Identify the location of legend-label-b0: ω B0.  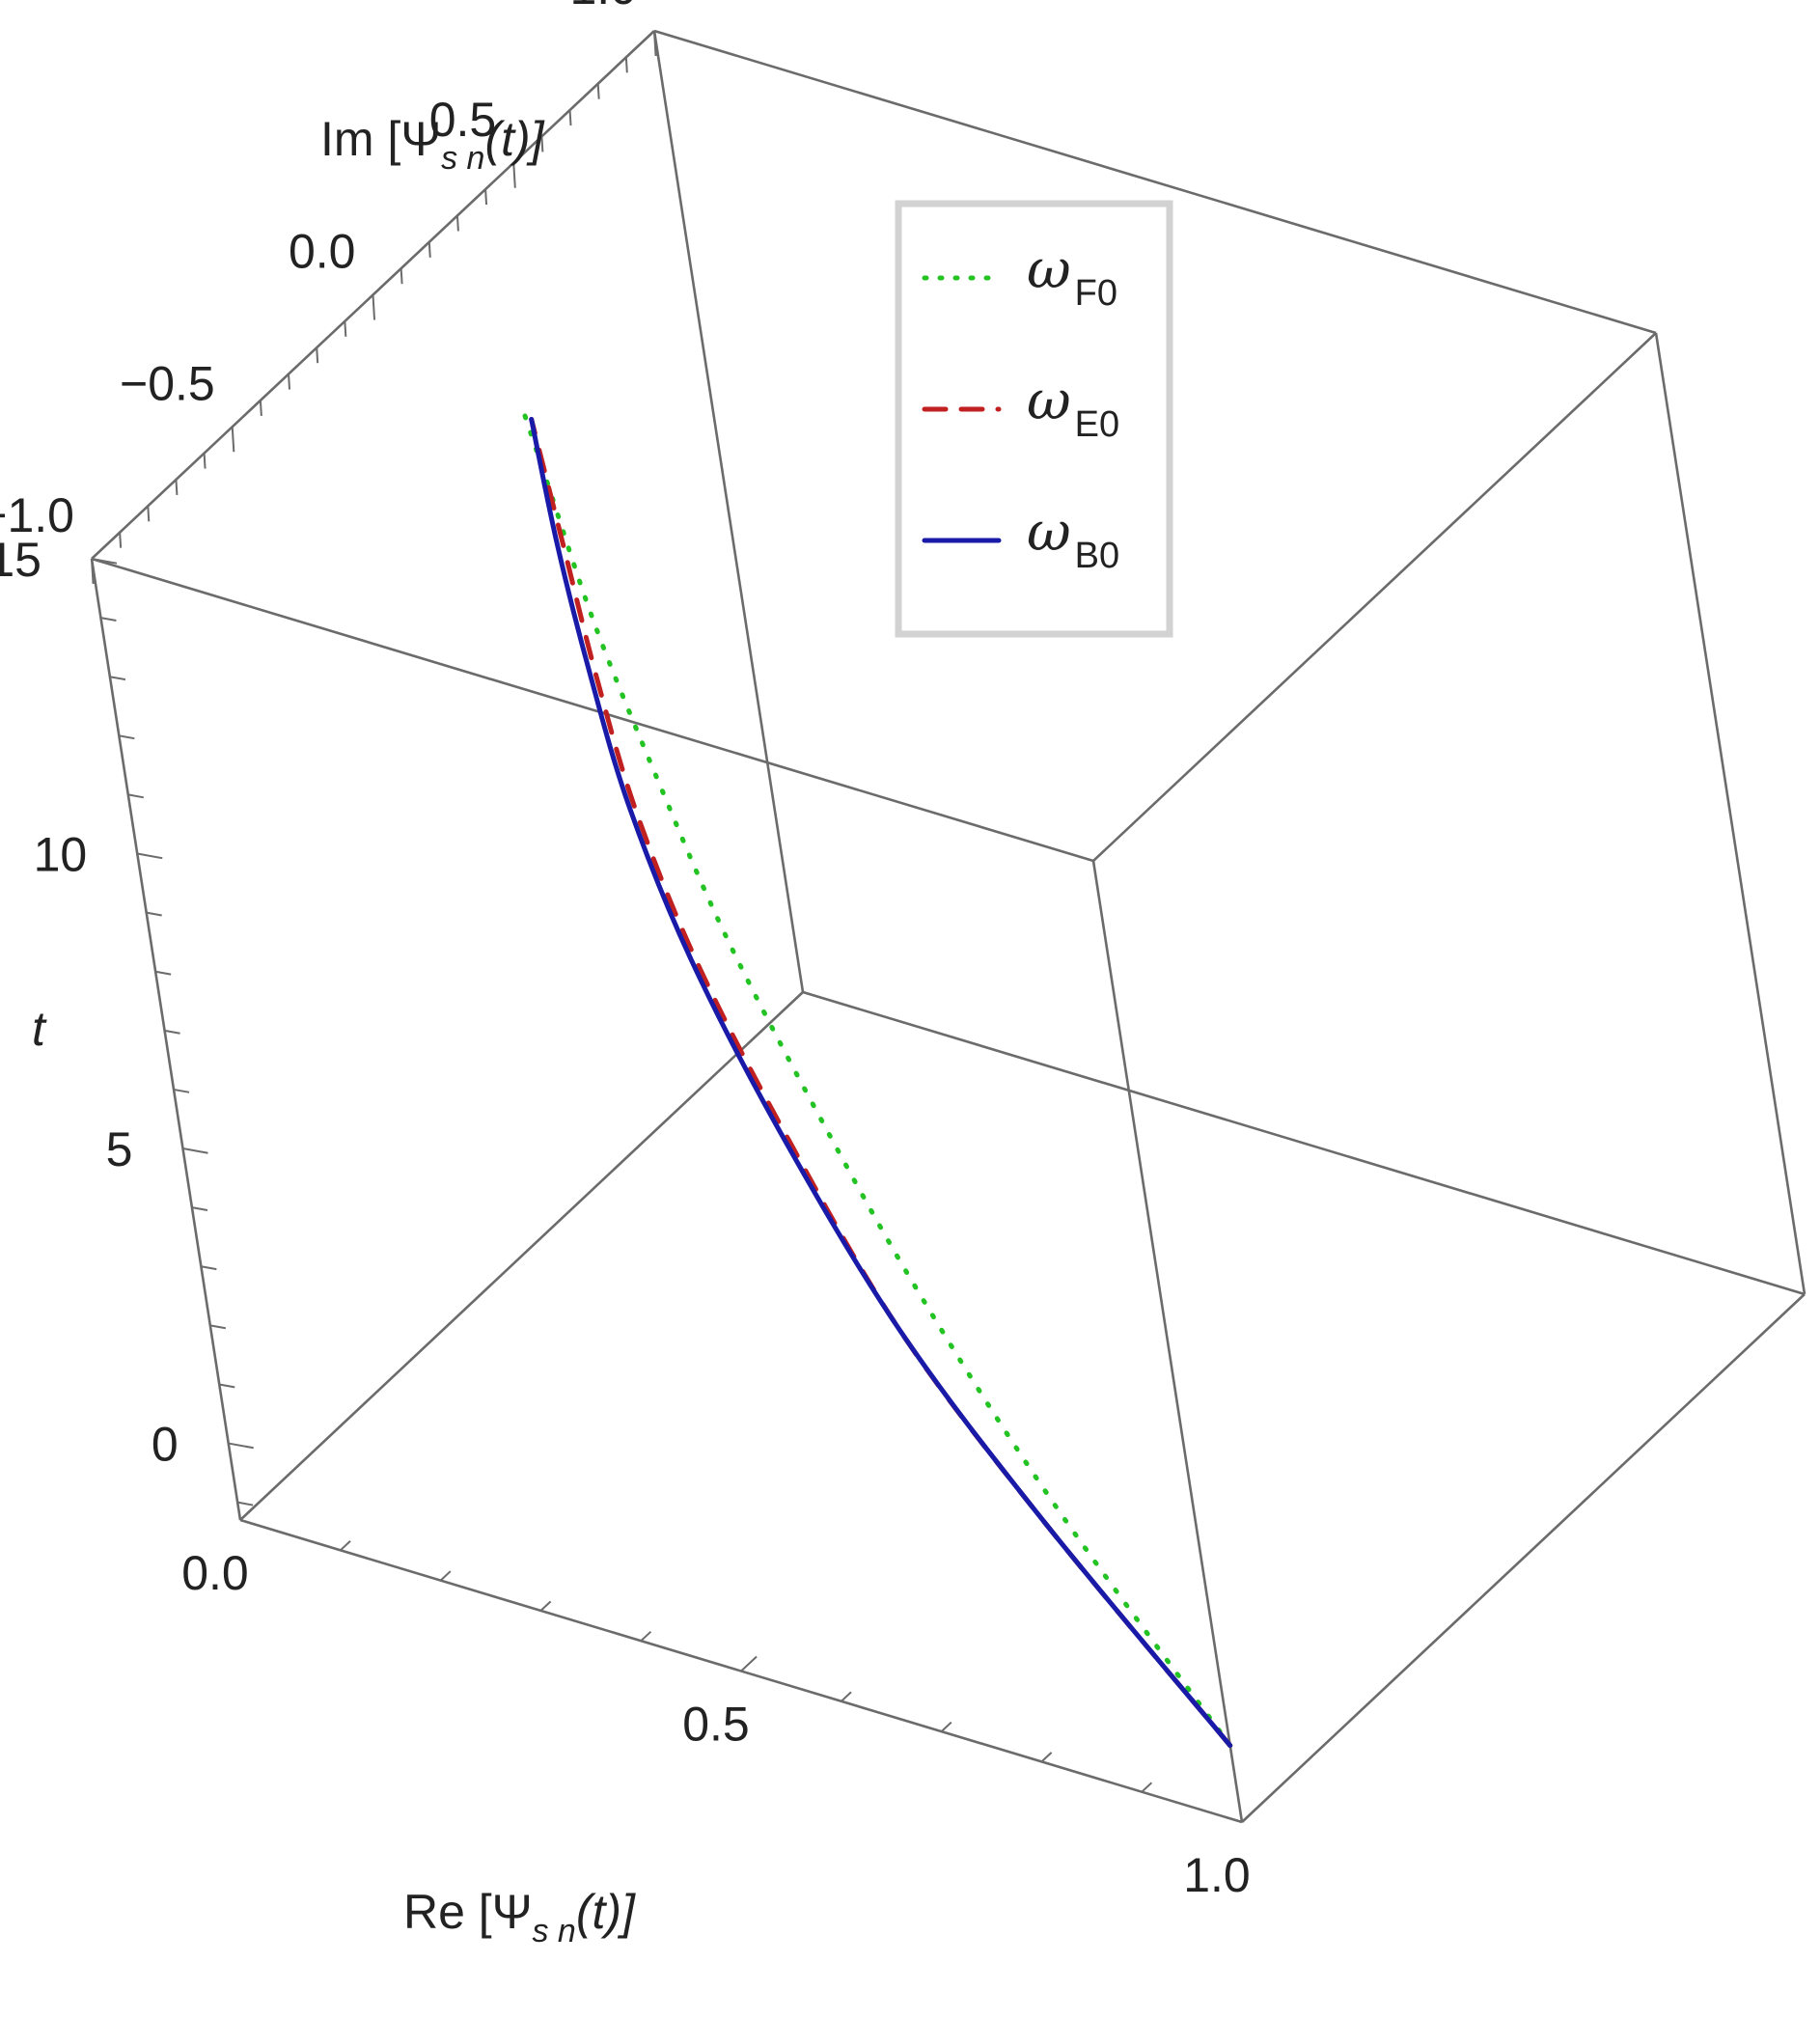
(1073, 538).